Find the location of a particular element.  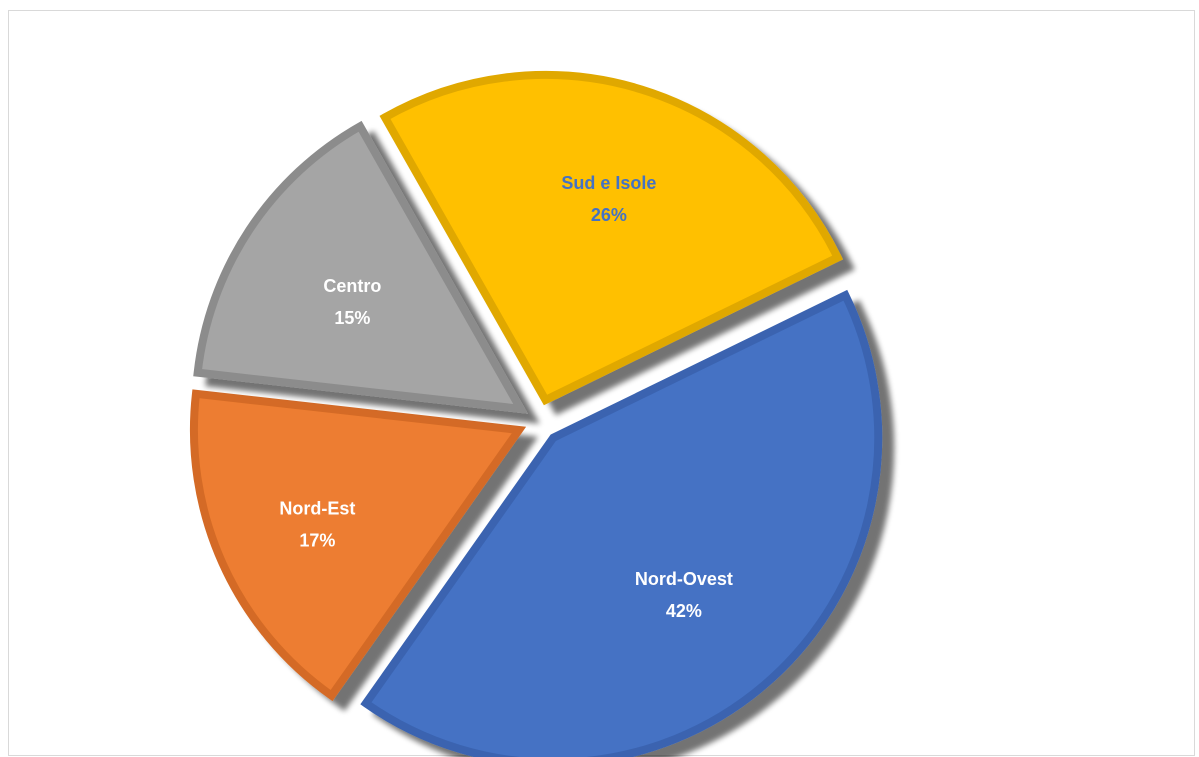

slice-percent-label: 42% is located at coordinates (684, 611).